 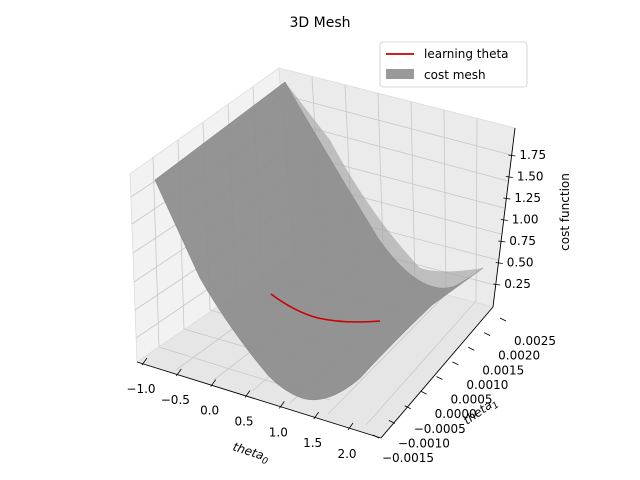 What do you see at coordinates (520, 263) in the screenshot?
I see `z-tick-label: 0.50` at bounding box center [520, 263].